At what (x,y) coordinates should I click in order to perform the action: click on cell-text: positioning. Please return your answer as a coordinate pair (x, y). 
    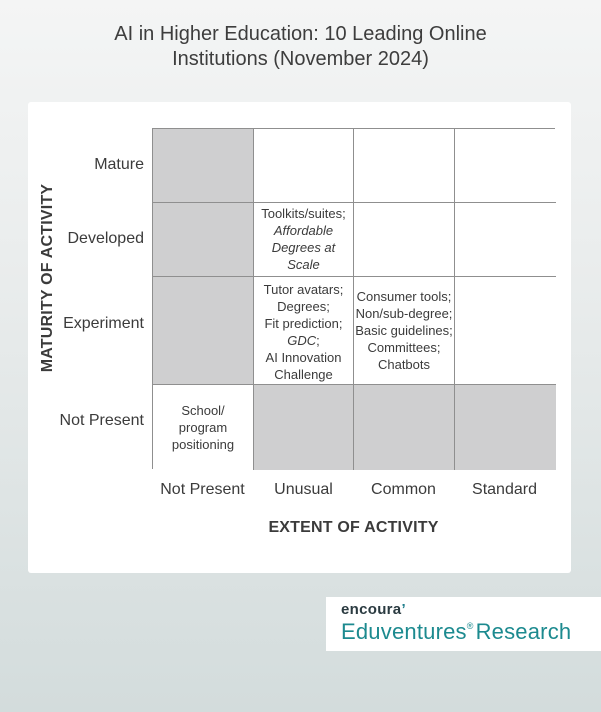
    Looking at the image, I should click on (203, 444).